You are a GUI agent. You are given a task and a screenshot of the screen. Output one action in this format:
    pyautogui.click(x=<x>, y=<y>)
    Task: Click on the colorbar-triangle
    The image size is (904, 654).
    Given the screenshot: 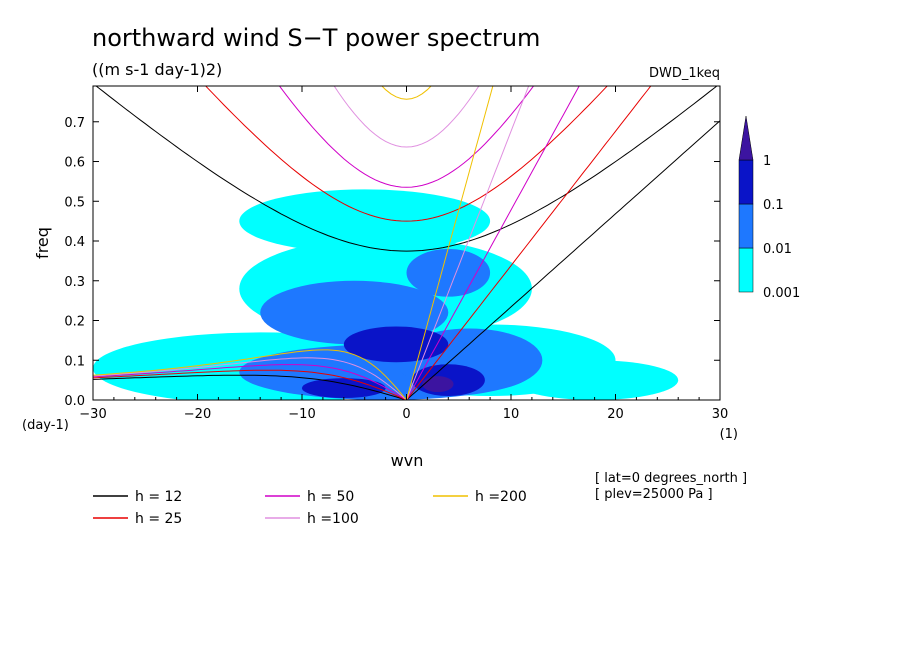 What is the action you would take?
    pyautogui.click(x=746, y=138)
    